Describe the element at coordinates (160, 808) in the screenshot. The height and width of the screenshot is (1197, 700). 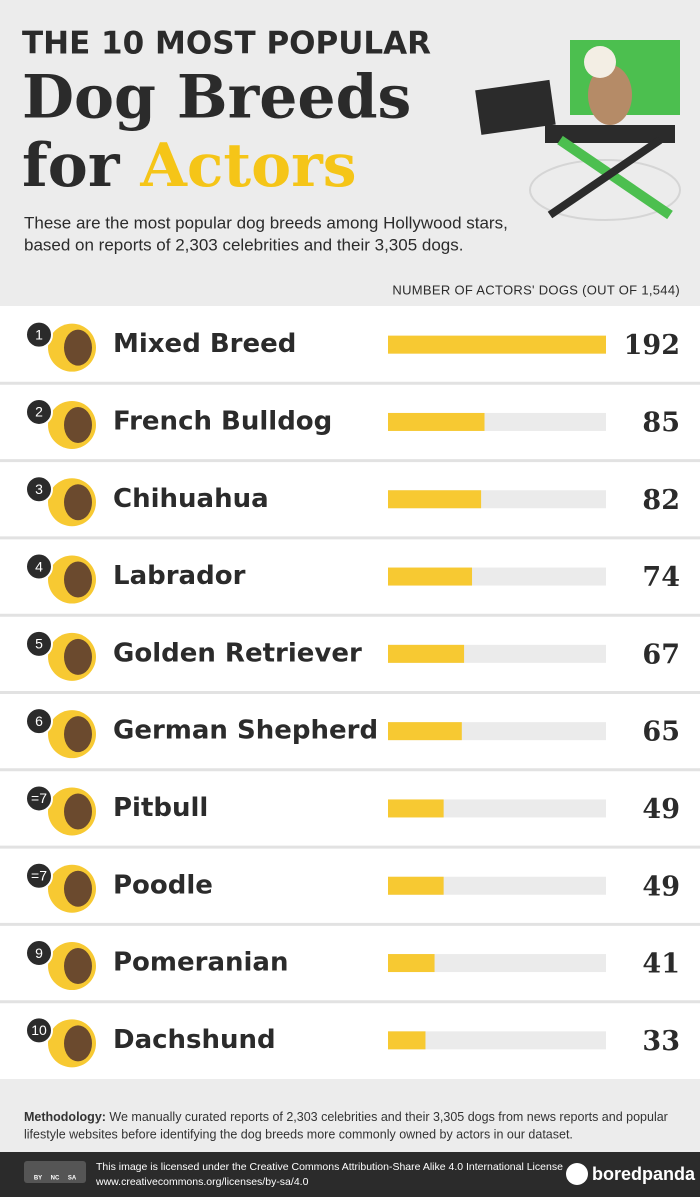
I see `breed-label: Pitbull` at that location.